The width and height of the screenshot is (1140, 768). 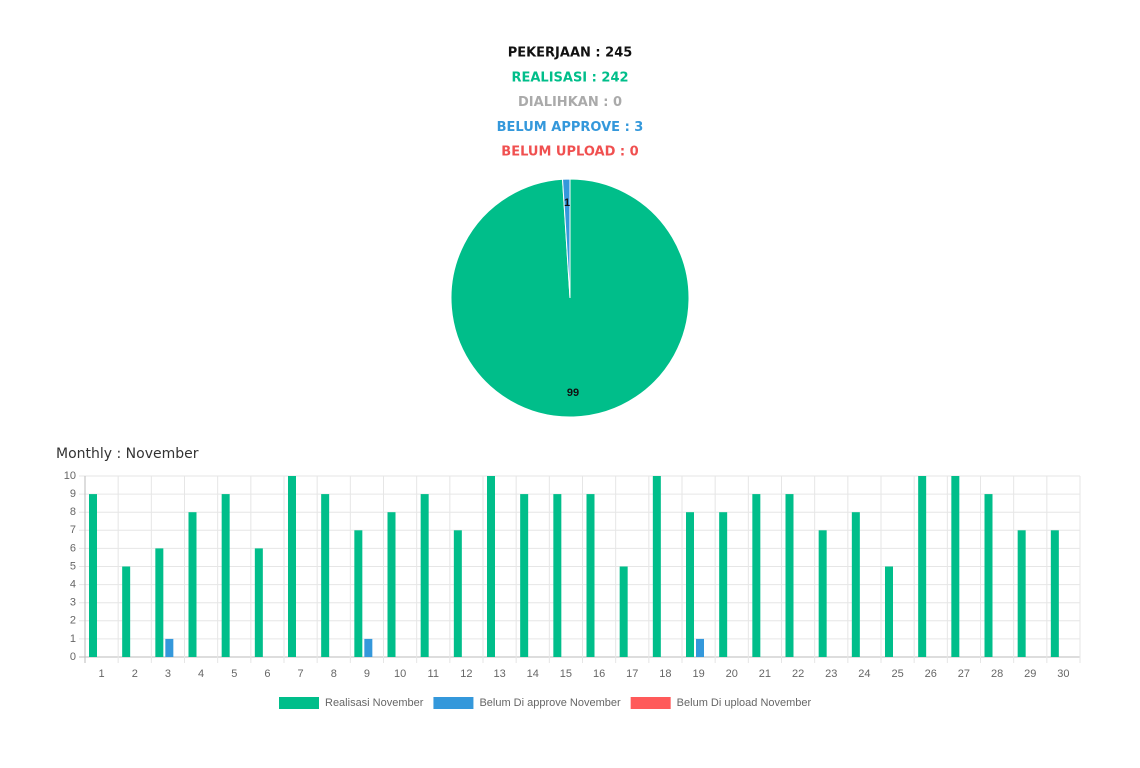 I want to click on x-tick-label: 19, so click(x=698, y=674).